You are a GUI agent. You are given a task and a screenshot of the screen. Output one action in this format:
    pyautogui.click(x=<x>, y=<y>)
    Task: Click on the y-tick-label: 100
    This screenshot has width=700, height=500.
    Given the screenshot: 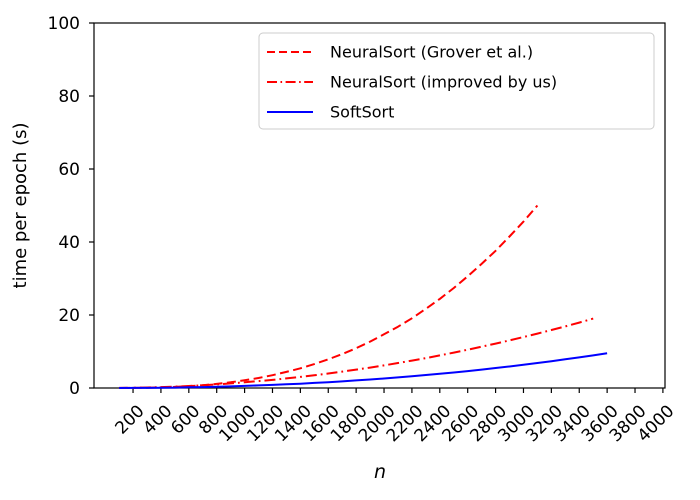 What is the action you would take?
    pyautogui.click(x=64, y=24)
    